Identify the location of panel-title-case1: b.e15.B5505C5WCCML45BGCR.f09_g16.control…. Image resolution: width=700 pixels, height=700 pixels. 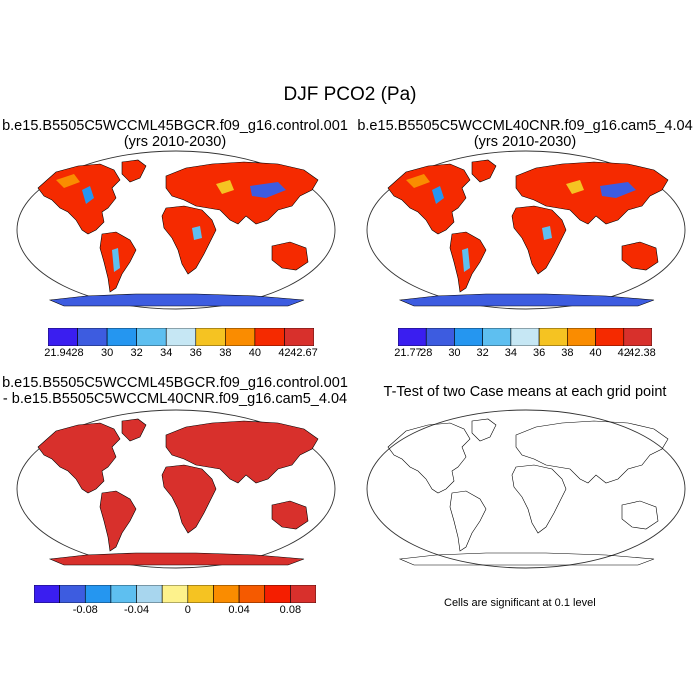
(175, 134).